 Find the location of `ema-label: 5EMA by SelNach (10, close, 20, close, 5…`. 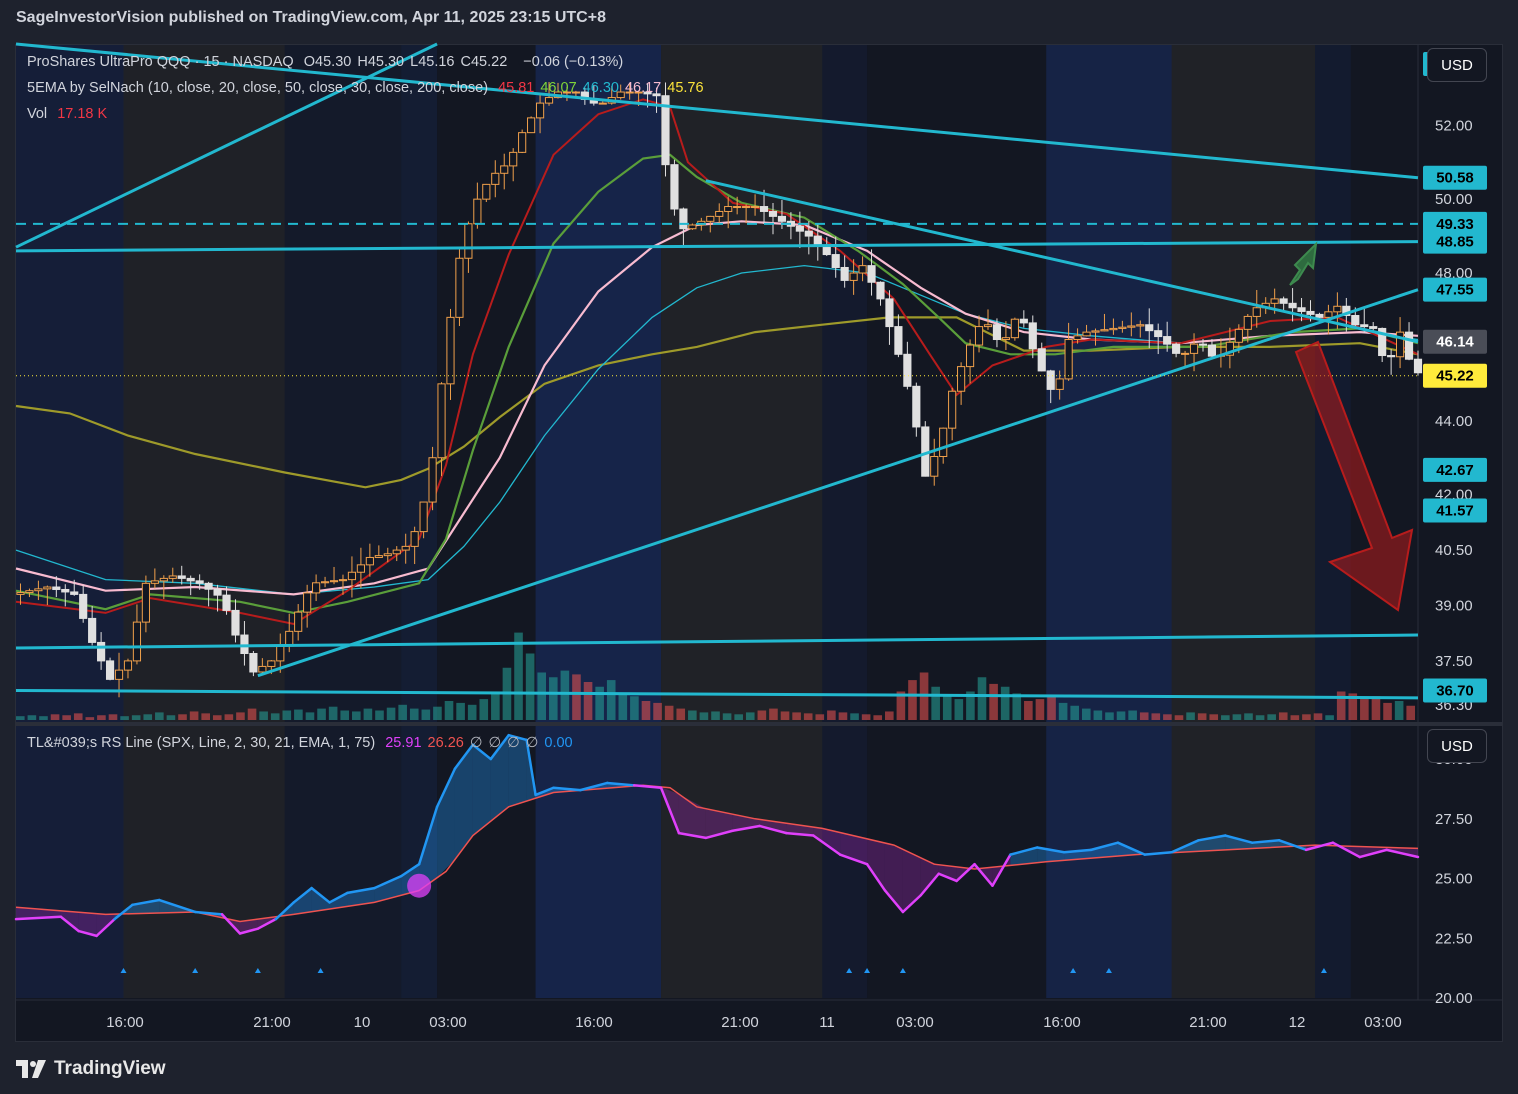

ema-label: 5EMA by SelNach (10, close, 20, close, 5… is located at coordinates (258, 88).